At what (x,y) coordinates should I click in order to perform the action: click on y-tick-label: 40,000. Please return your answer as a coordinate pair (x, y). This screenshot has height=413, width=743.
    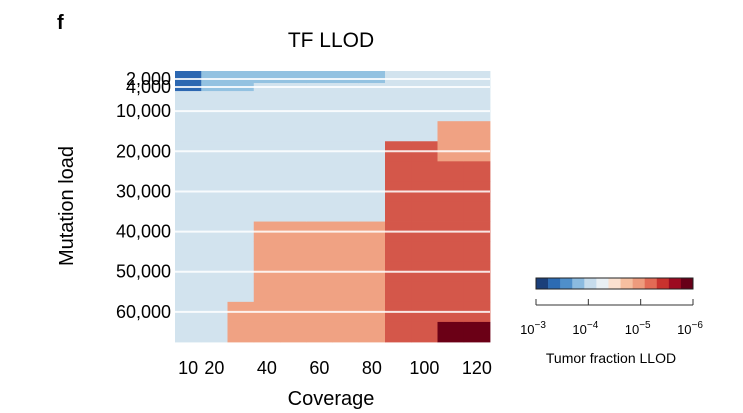
    Looking at the image, I should click on (143, 232).